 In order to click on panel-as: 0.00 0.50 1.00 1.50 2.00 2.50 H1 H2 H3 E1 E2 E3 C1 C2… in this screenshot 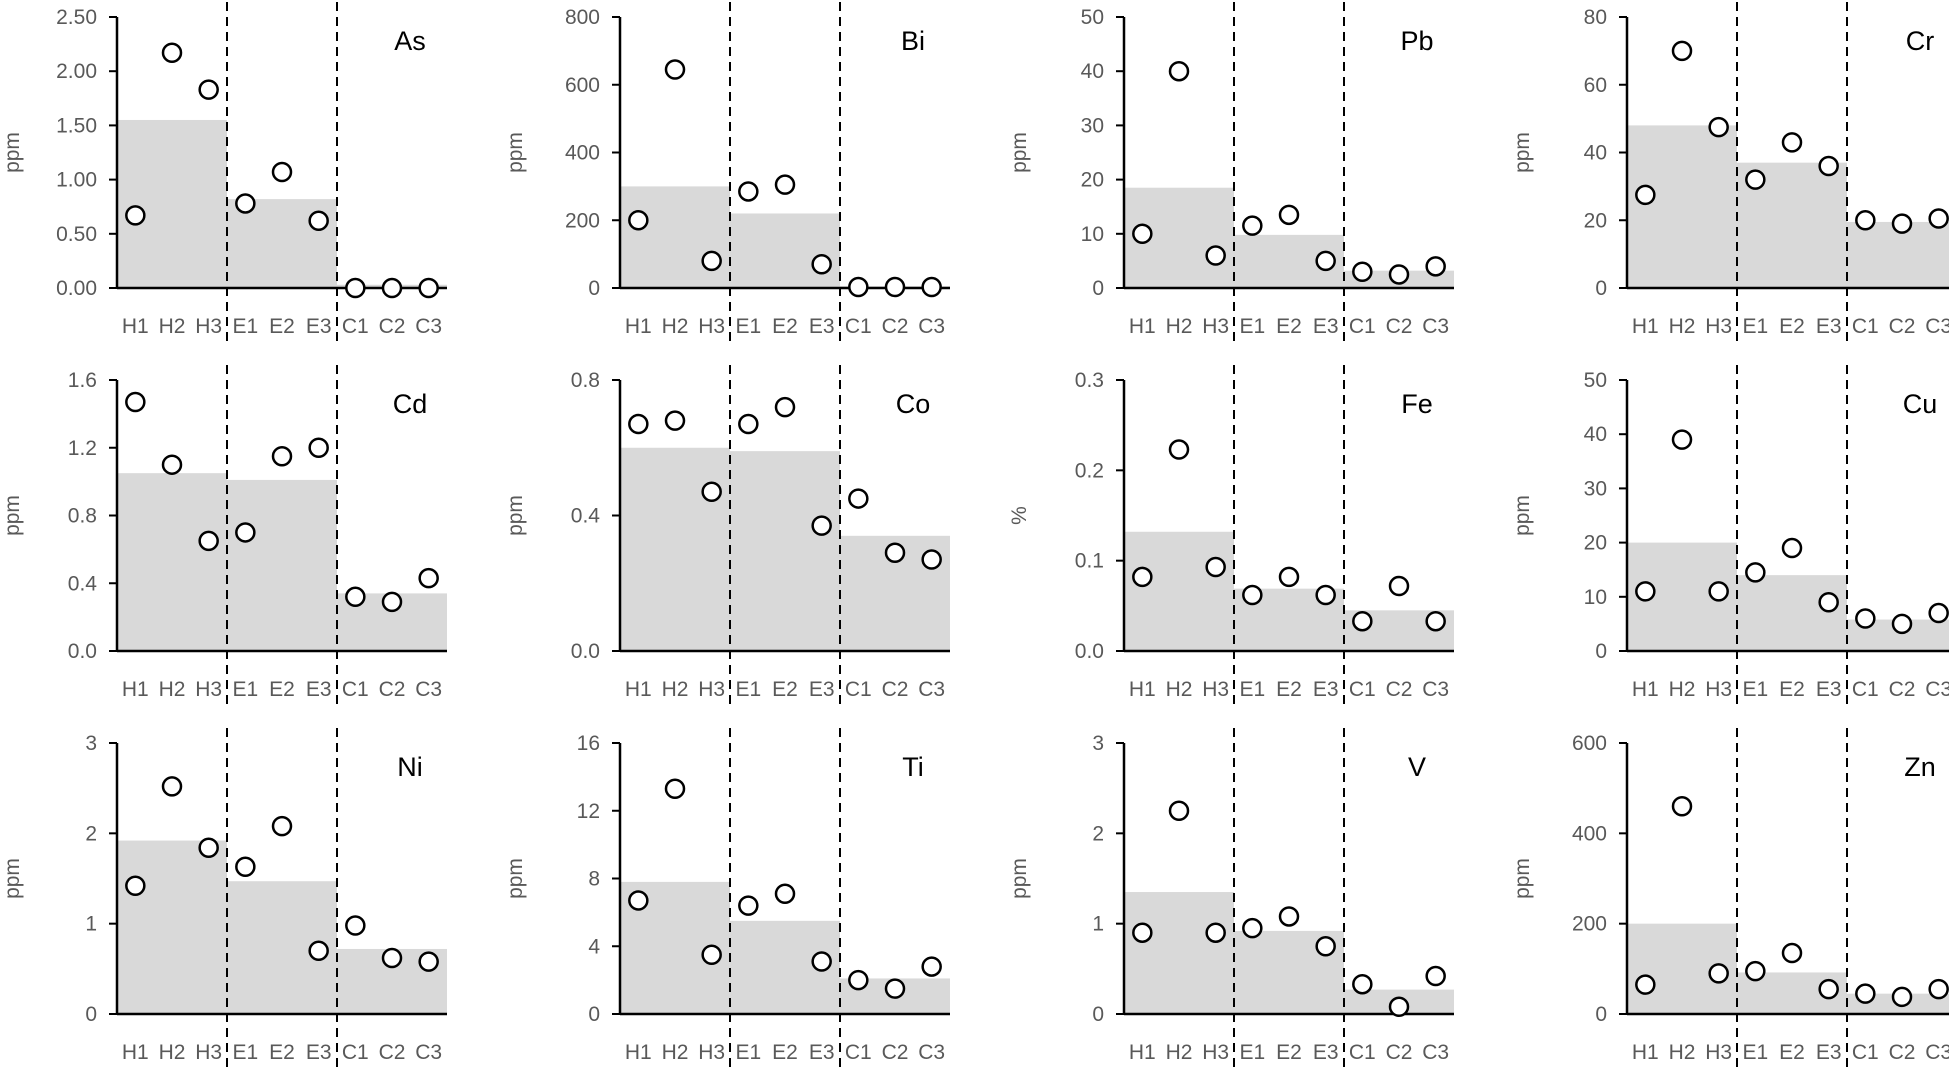, I will do `click(224, 173)`.